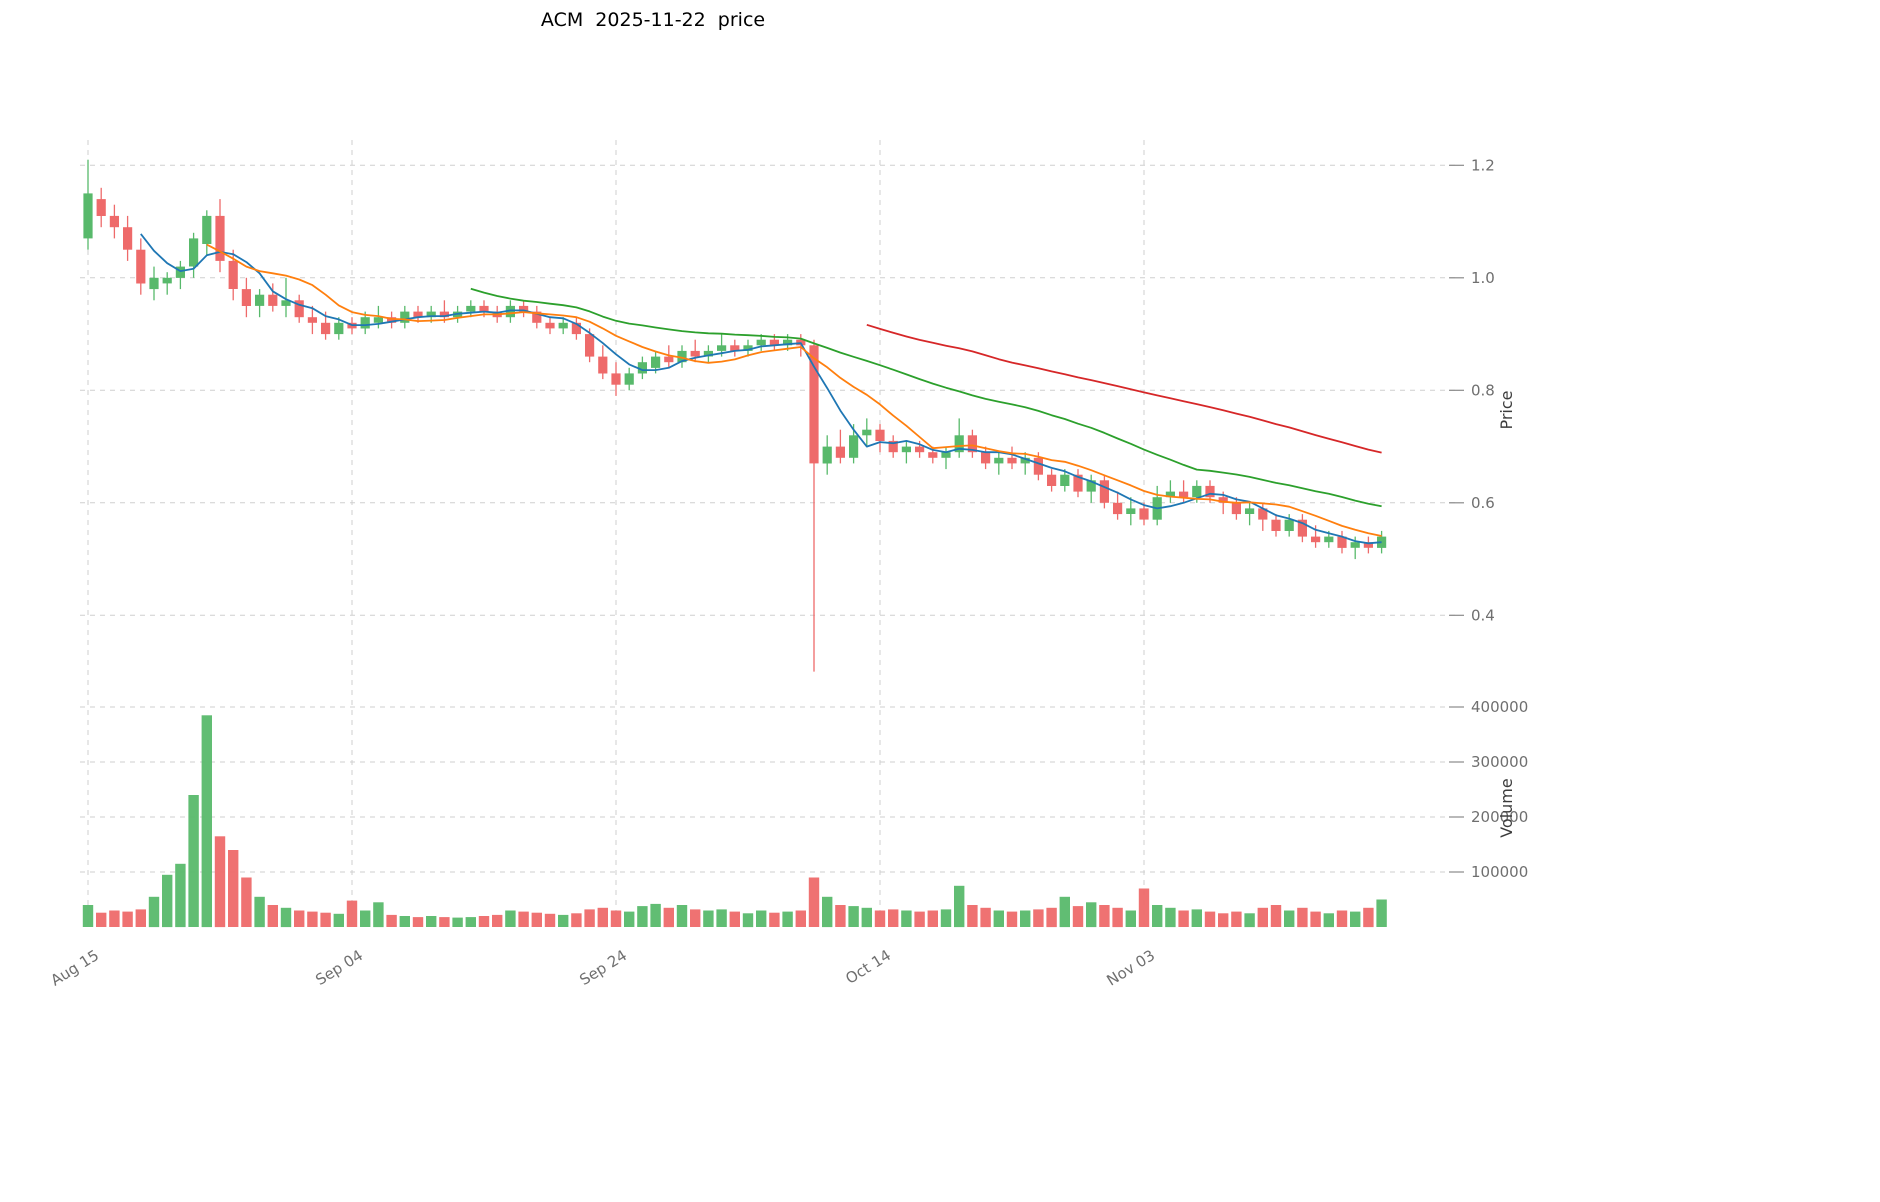  What do you see at coordinates (1483, 503) in the screenshot?
I see `price-tick-label: 0.6` at bounding box center [1483, 503].